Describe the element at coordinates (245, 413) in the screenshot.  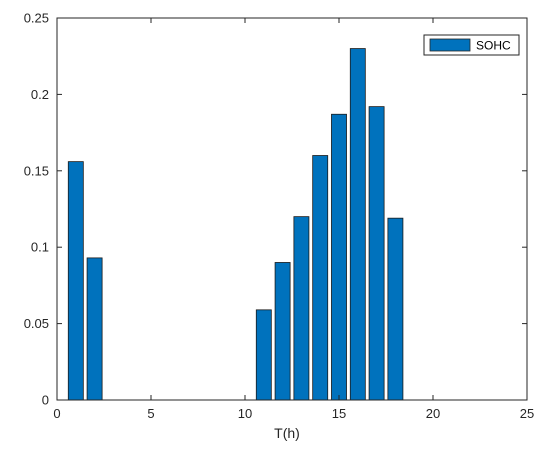
I see `x-tick-label: 10` at that location.